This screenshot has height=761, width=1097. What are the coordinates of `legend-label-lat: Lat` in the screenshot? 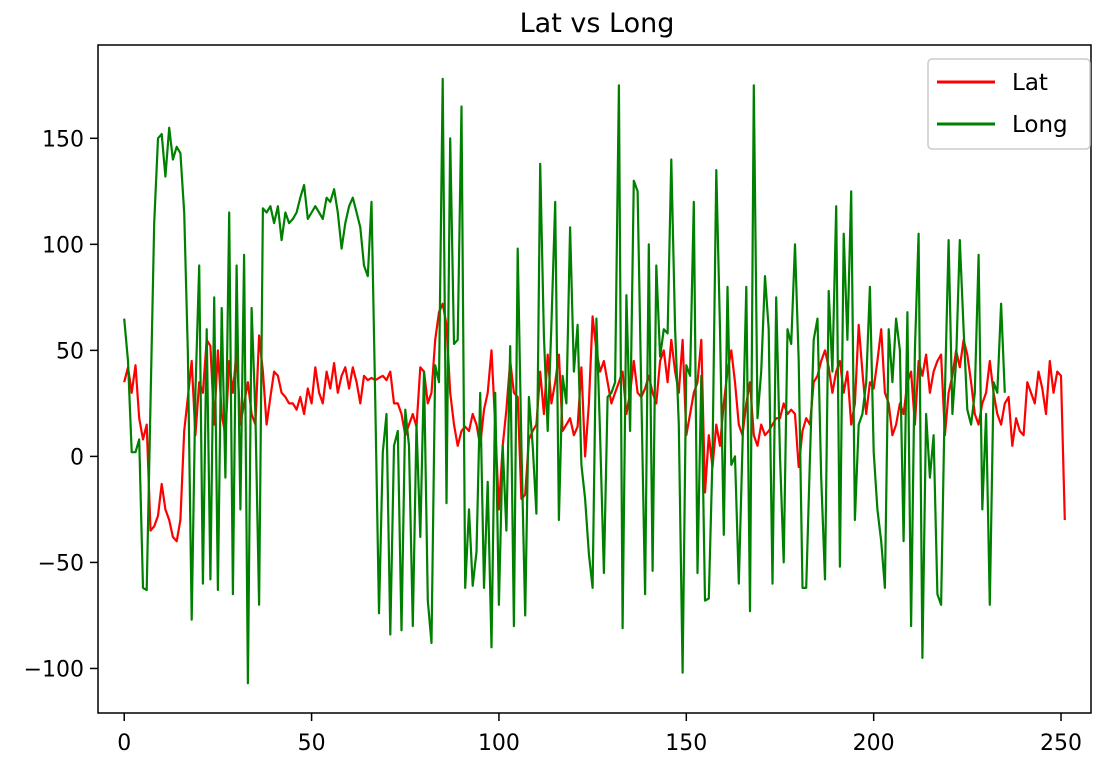 It's located at (1030, 83).